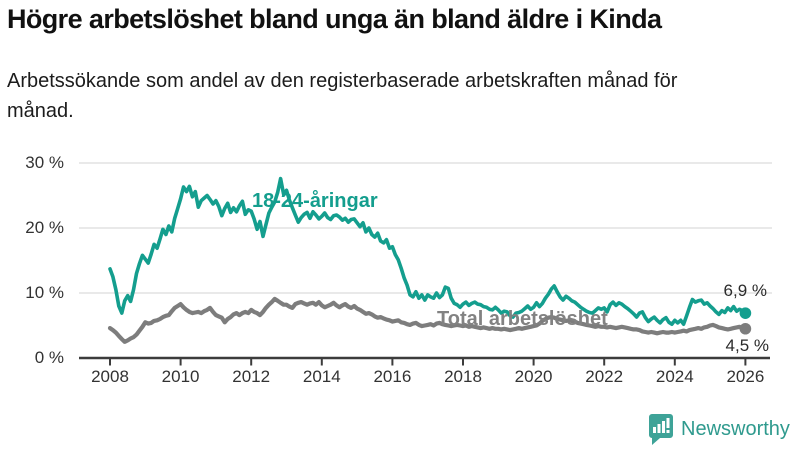 The image size is (800, 450). I want to click on series-label-total: Total arbetslöshet, so click(522, 319).